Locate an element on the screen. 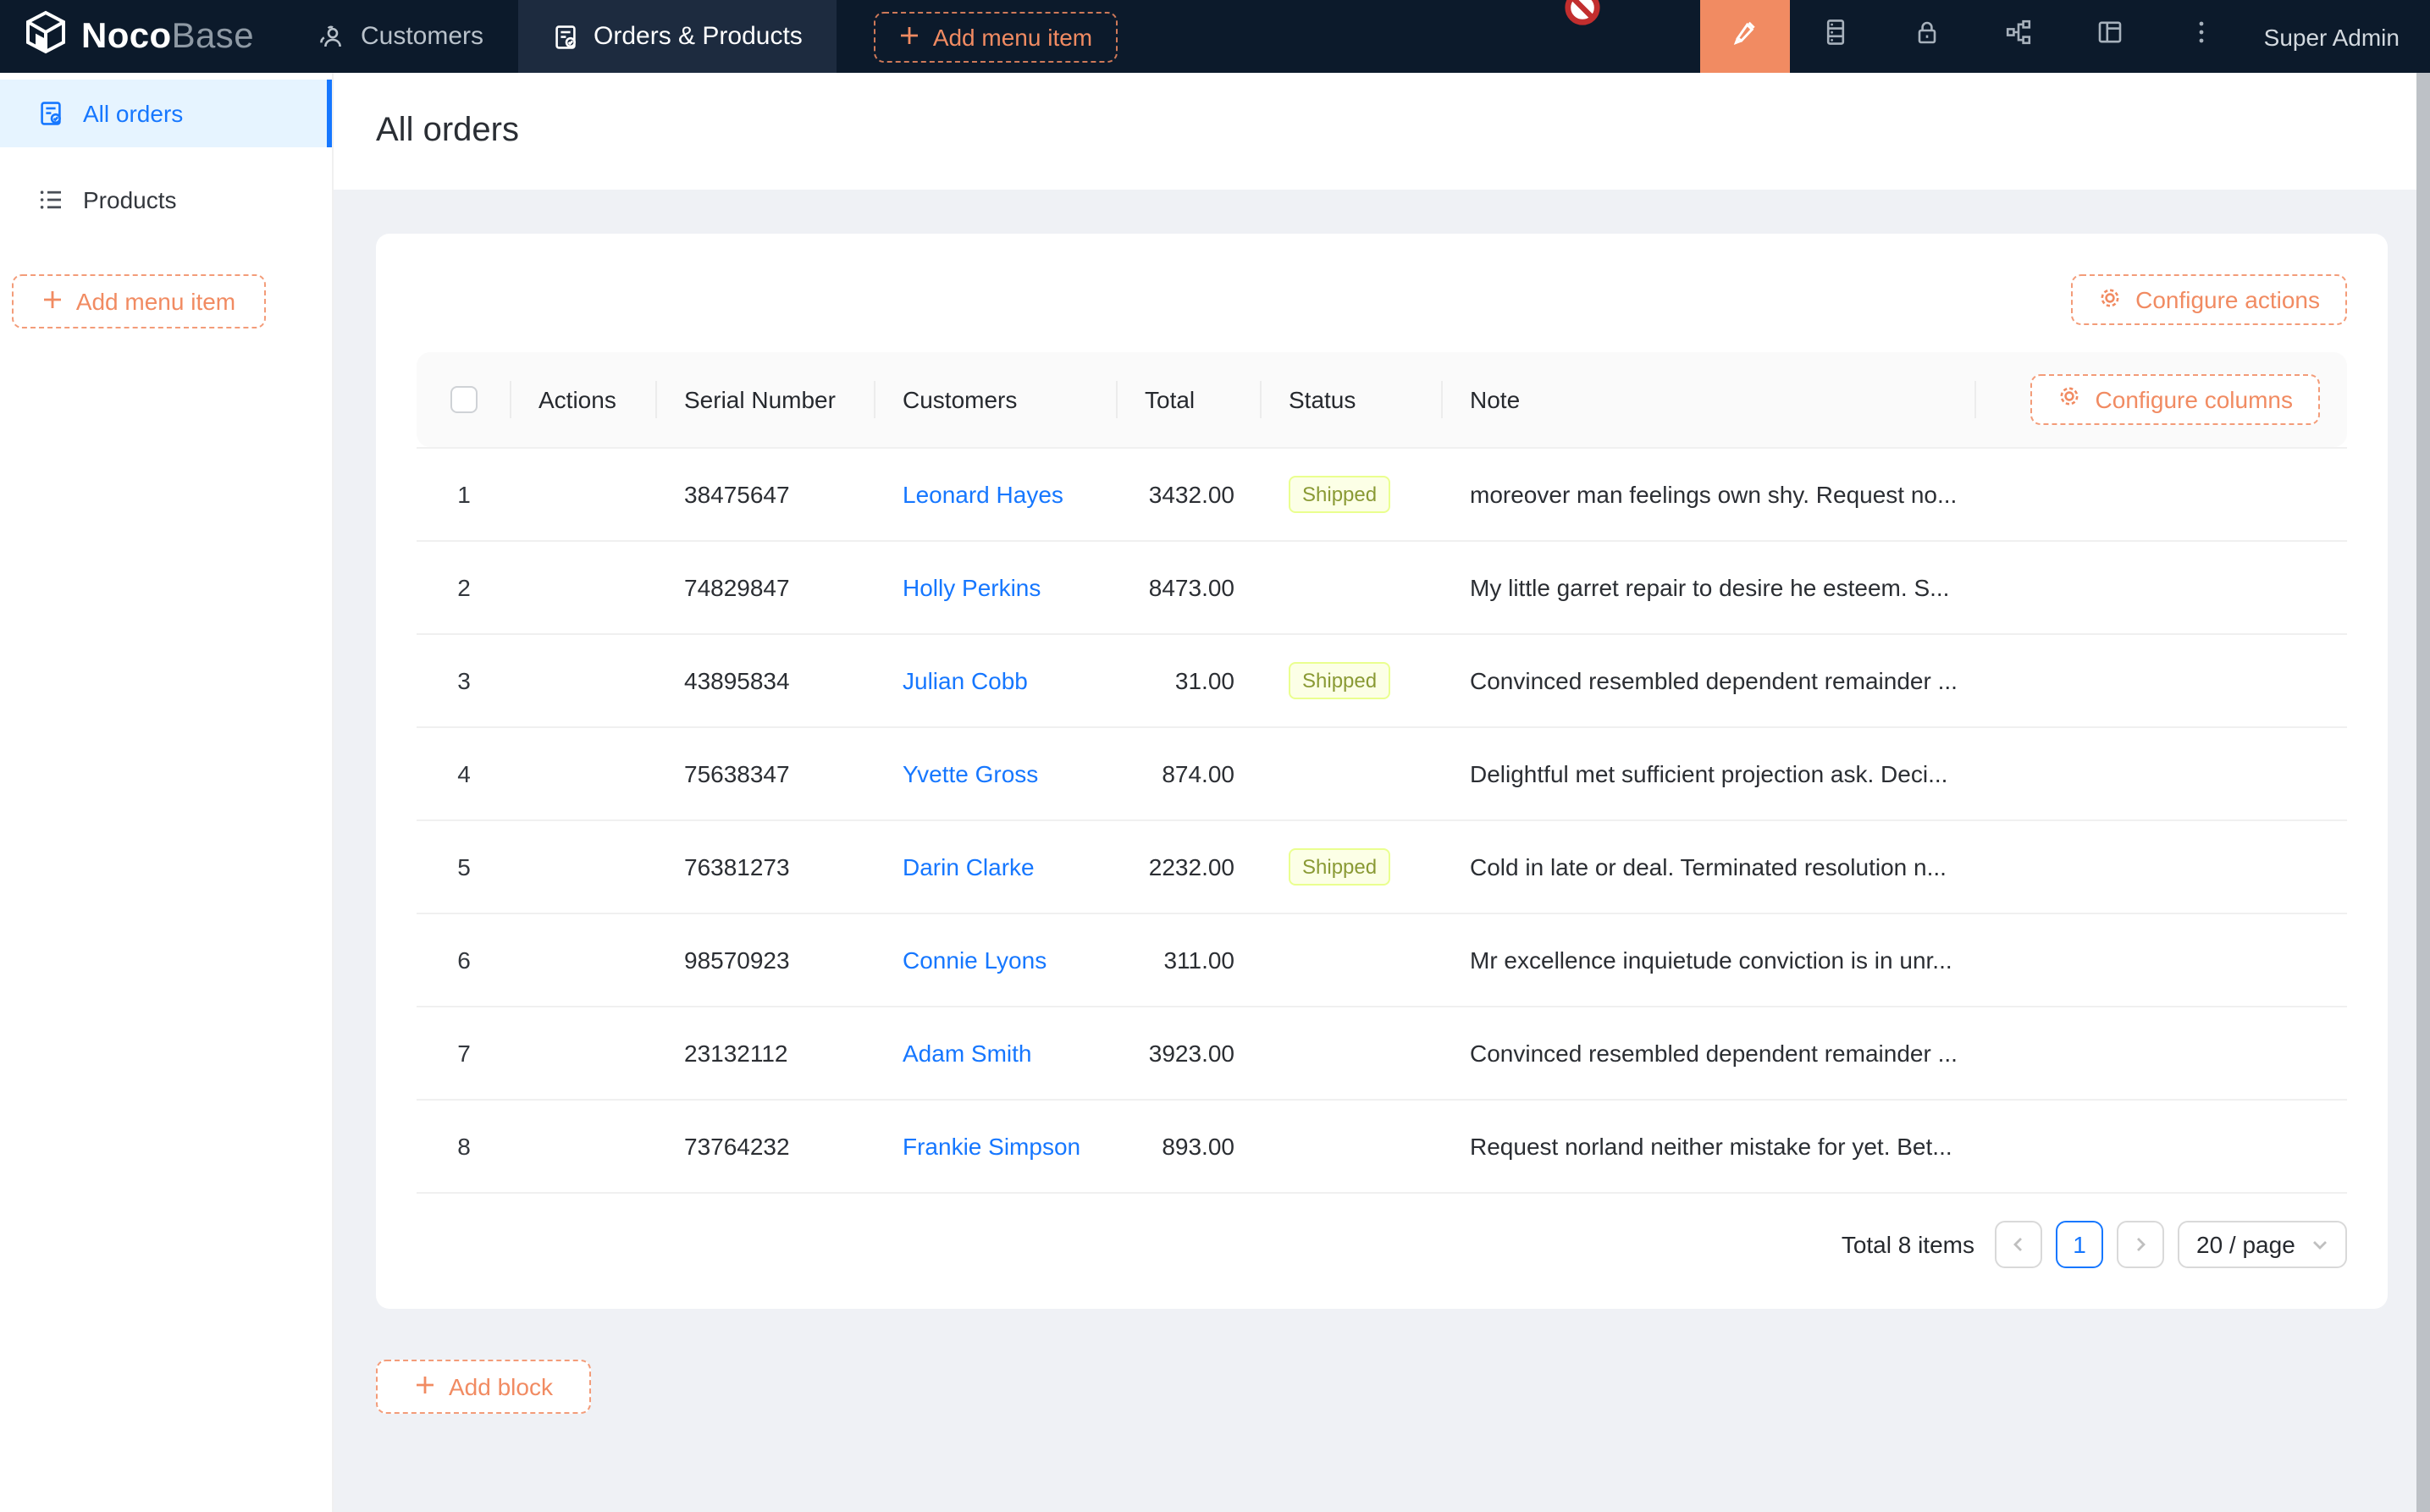  customer-link: Holly Perkins is located at coordinates (972, 586).